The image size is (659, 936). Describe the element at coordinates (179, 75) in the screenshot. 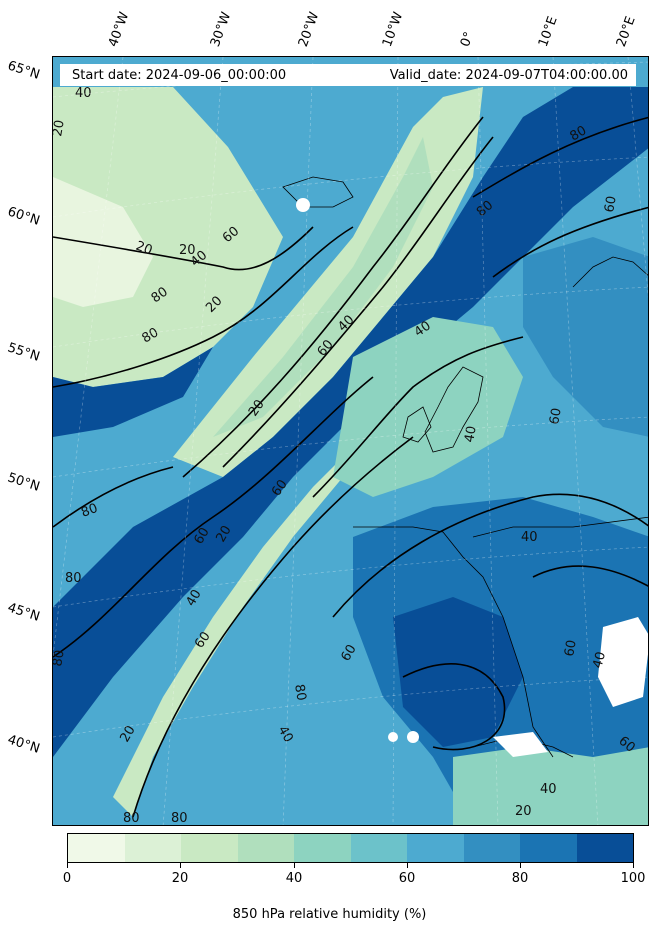

I see `start-date-label: Start date: 2024-09-06_00:00:00` at that location.